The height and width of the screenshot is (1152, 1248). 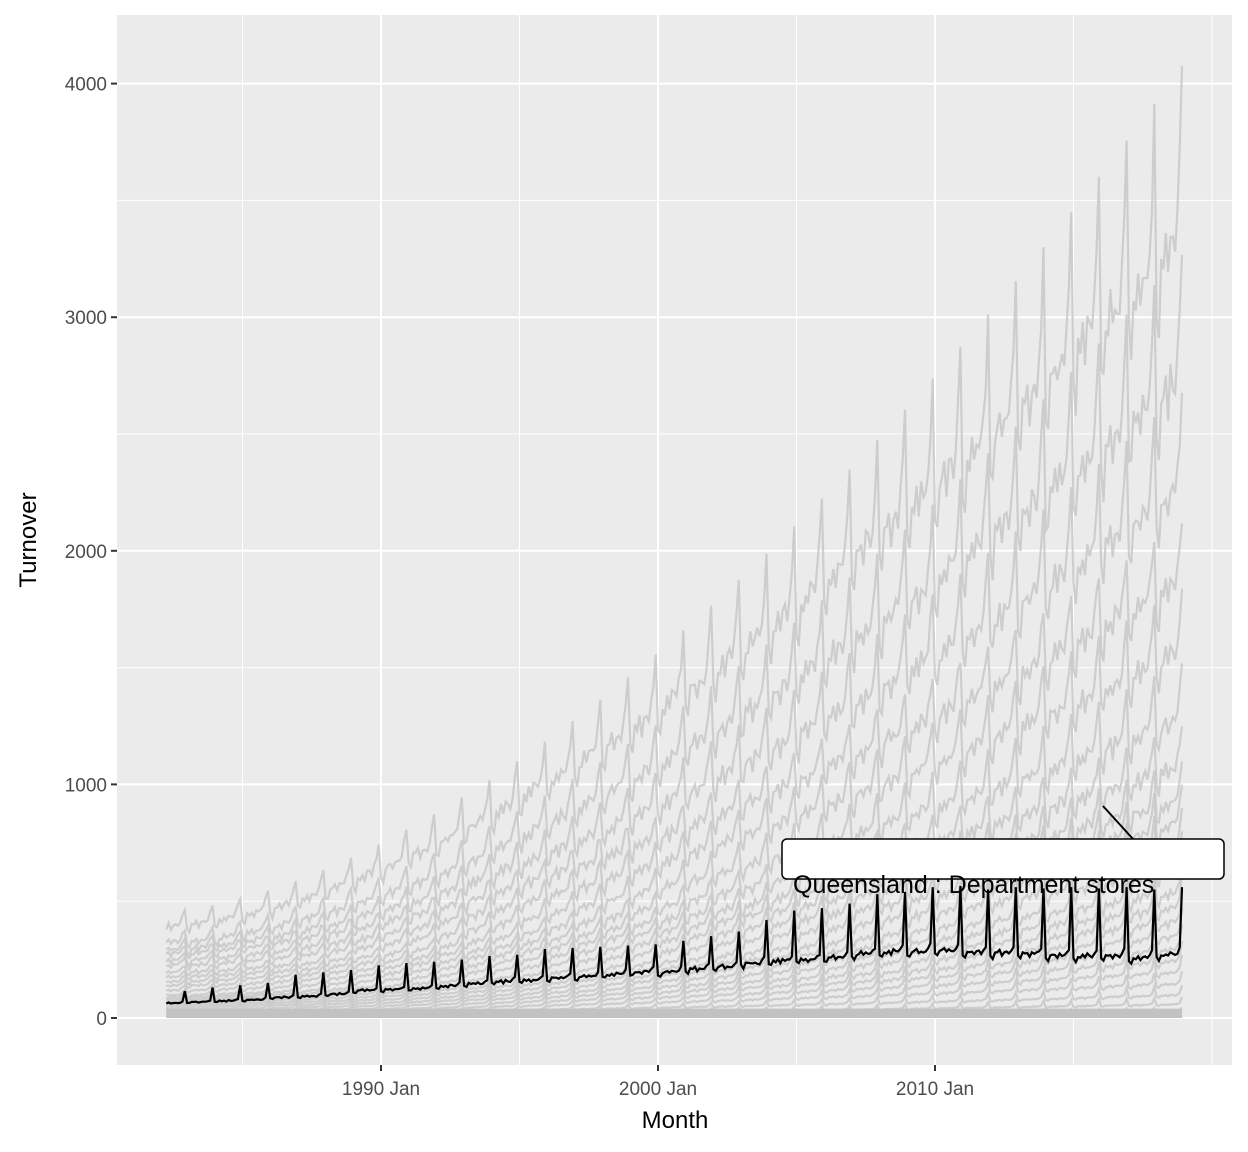 I want to click on series-label: Queensland : Department stores, so click(x=1003, y=852).